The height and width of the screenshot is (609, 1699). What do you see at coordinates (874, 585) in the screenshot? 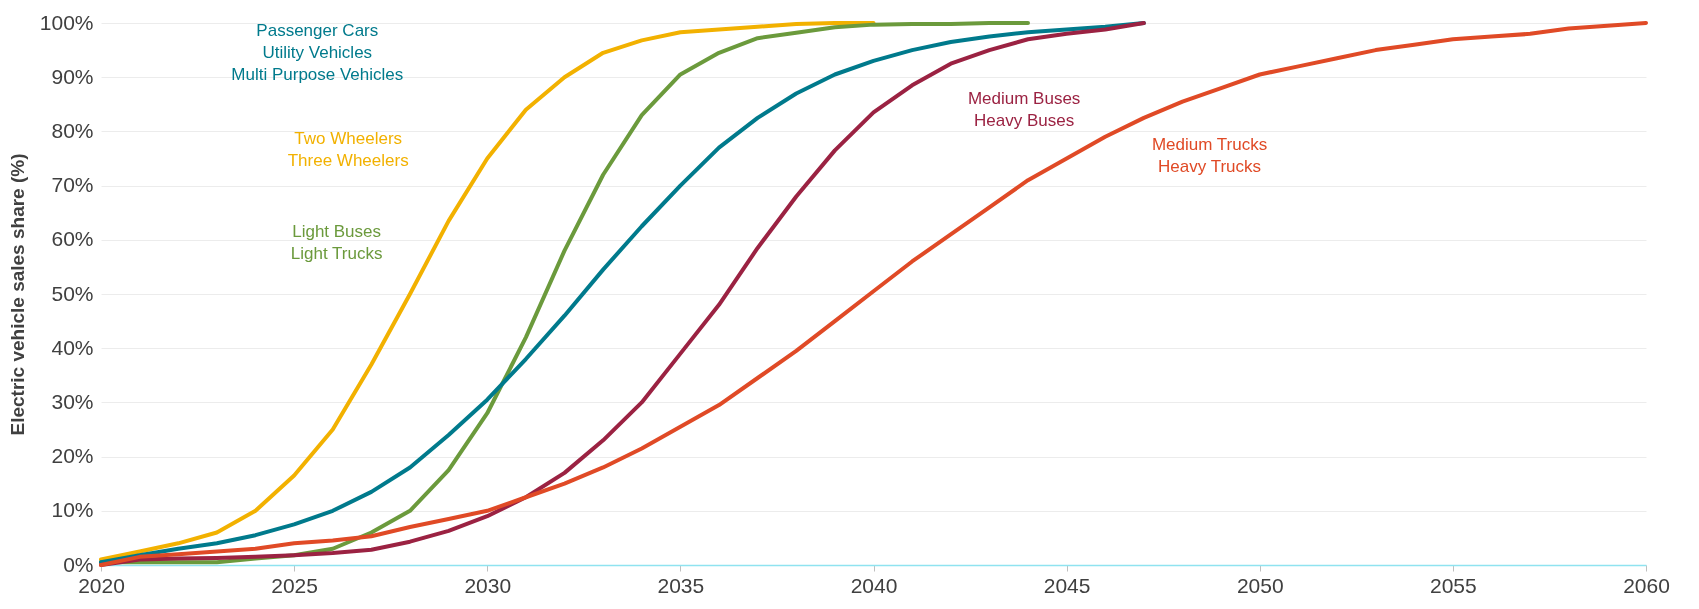
I see `x-tick-label: 2040` at bounding box center [874, 585].